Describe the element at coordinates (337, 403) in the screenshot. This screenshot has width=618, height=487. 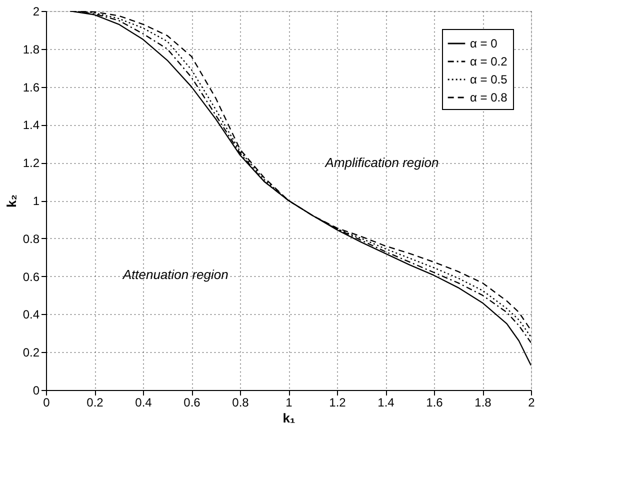
I see `x-tick-label: 1.2` at that location.